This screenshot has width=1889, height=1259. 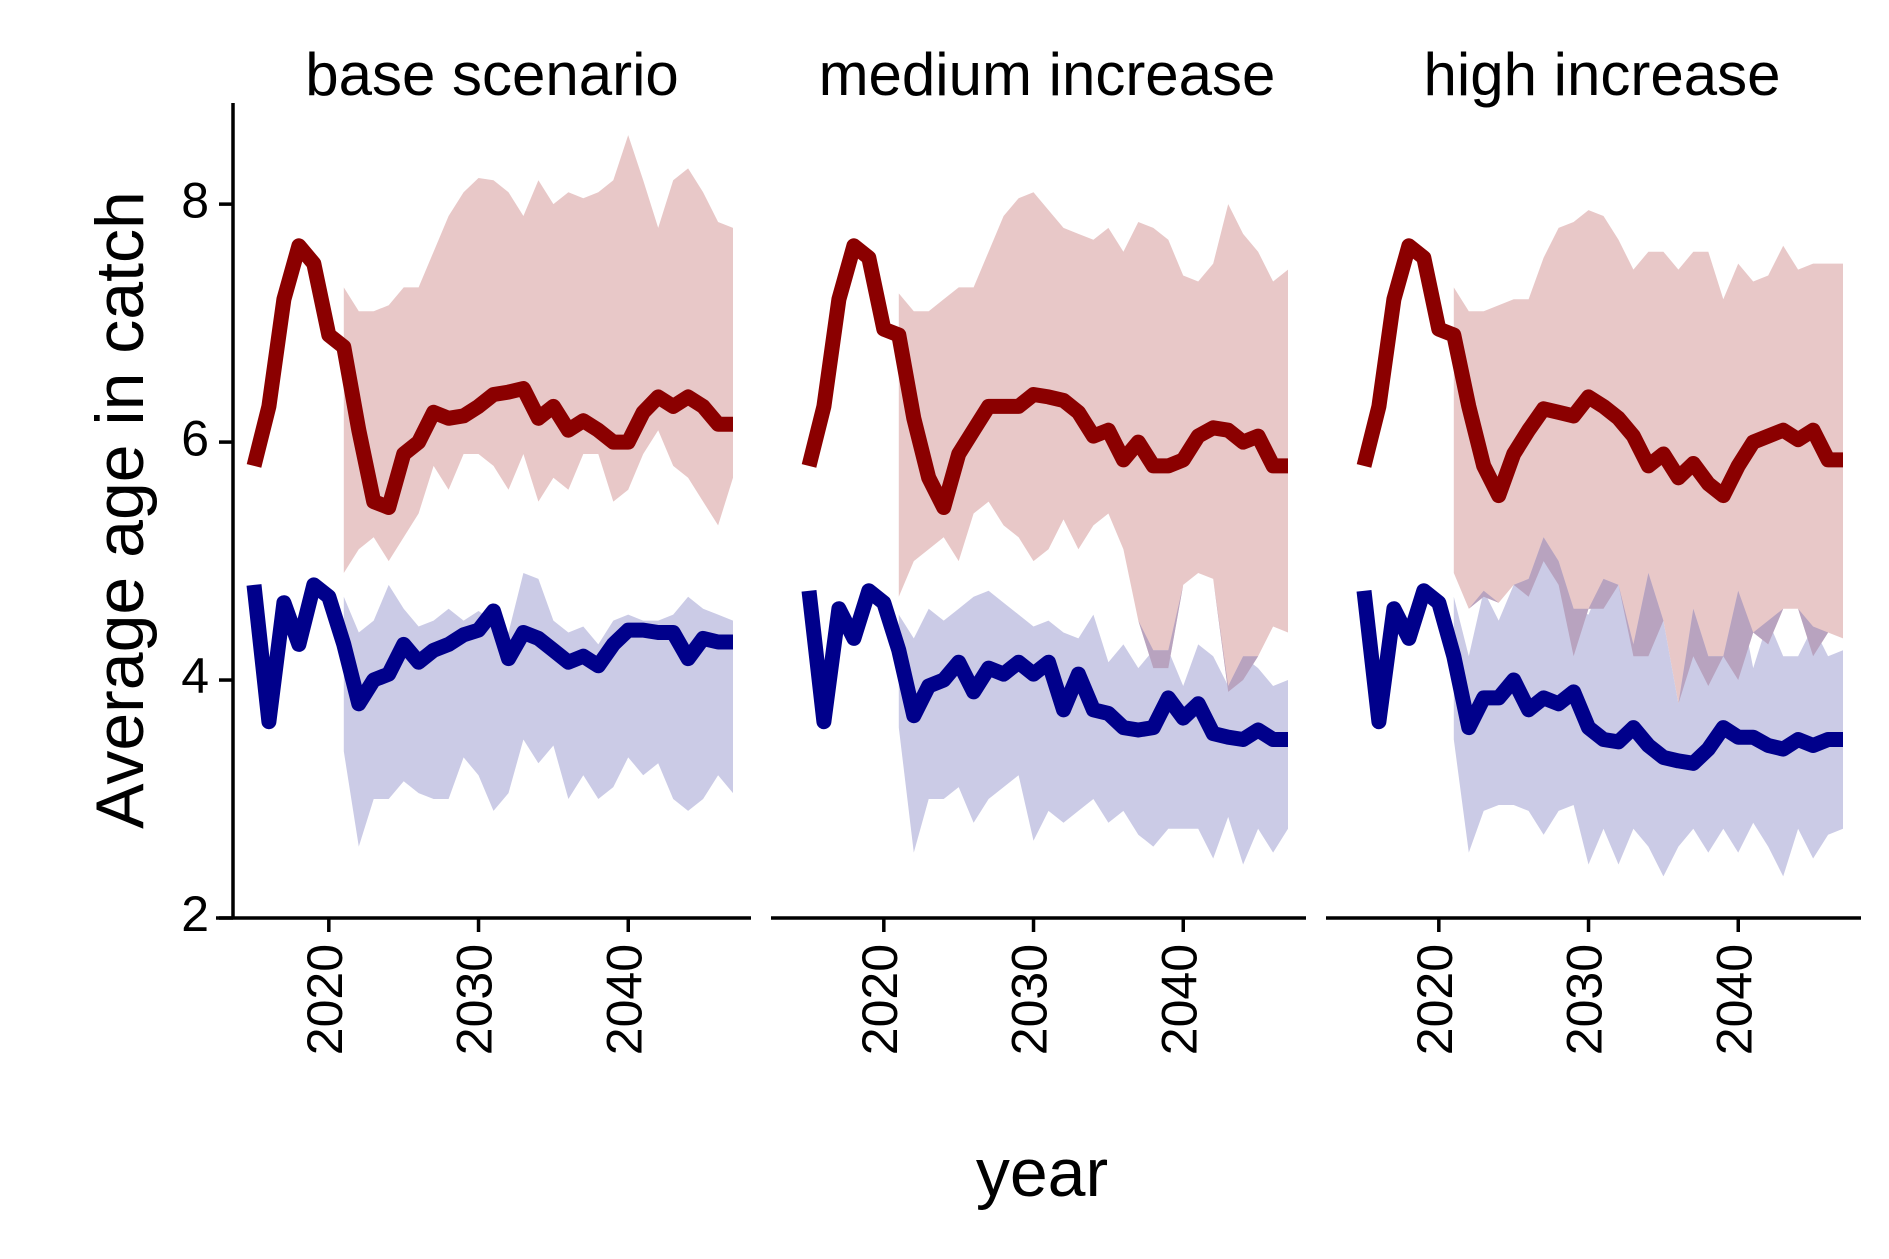 I want to click on x-axis-title: year, so click(x=1042, y=1173).